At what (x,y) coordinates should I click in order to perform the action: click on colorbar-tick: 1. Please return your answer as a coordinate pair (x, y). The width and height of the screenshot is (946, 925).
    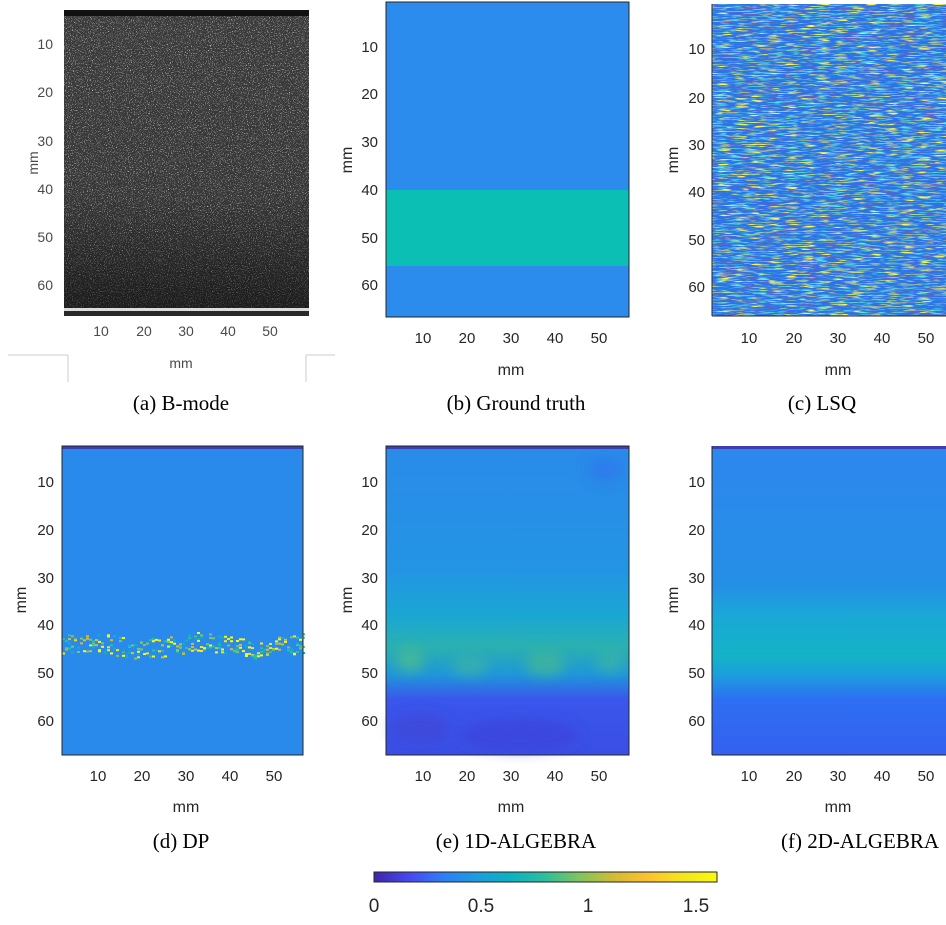
    Looking at the image, I should click on (588, 906).